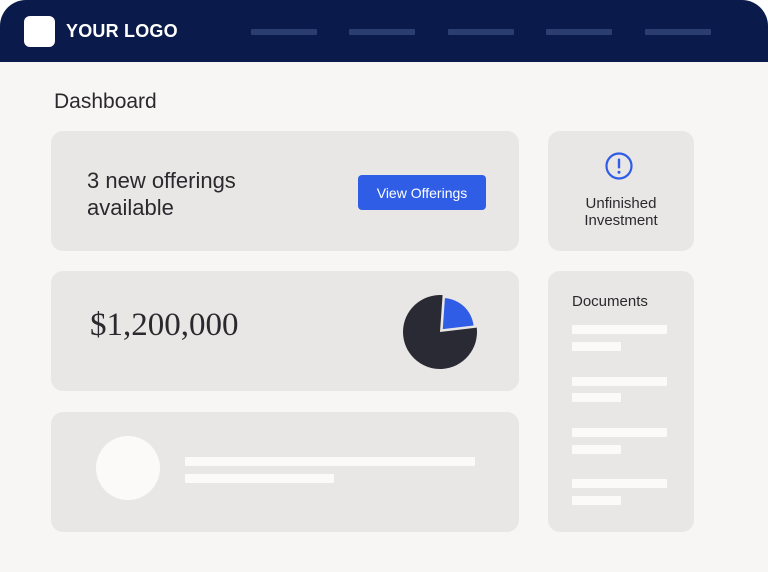 This screenshot has width=768, height=572. I want to click on pie-main-slice, so click(440, 332).